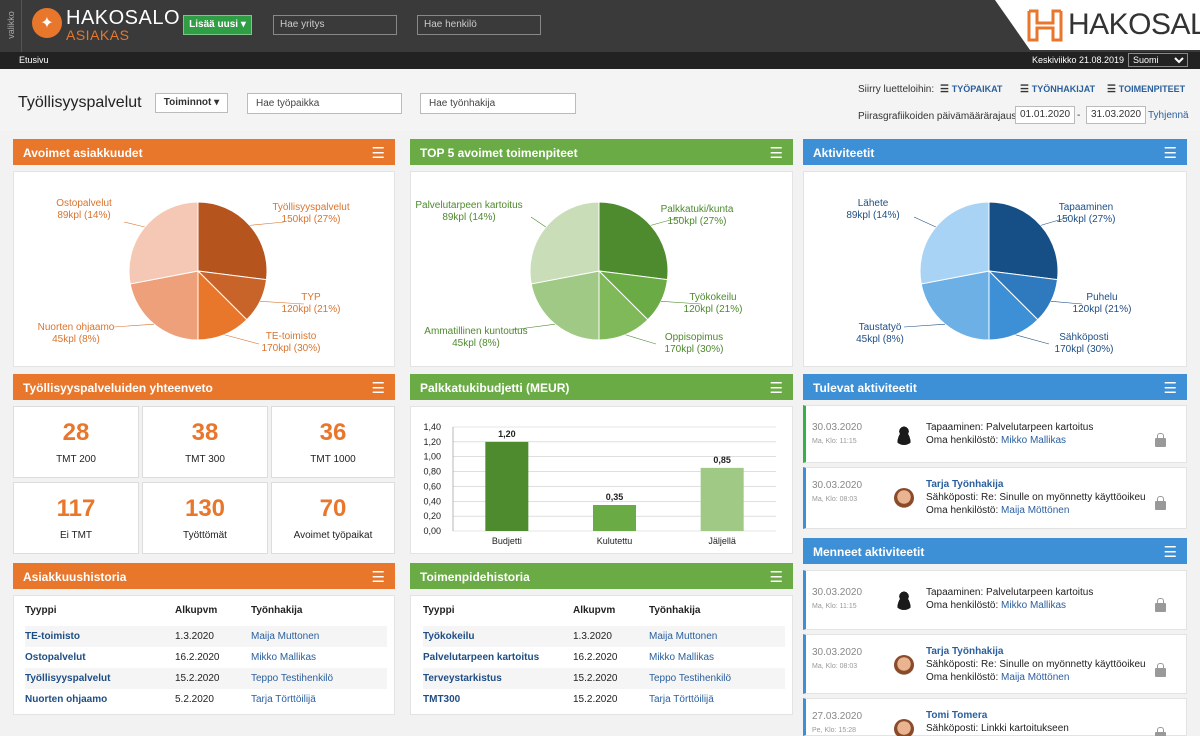 The height and width of the screenshot is (736, 1200). What do you see at coordinates (1045, 115) in the screenshot?
I see `date-range-from: 01.01.2020` at bounding box center [1045, 115].